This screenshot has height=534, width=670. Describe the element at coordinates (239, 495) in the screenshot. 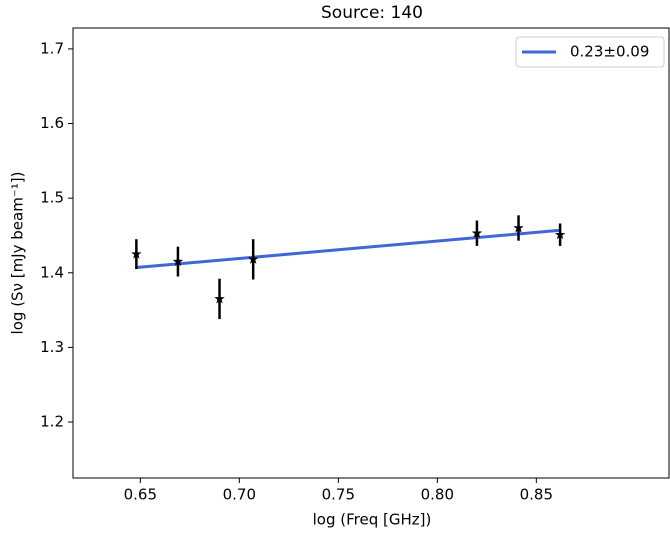

I see `x-tick-label: 0.70` at that location.